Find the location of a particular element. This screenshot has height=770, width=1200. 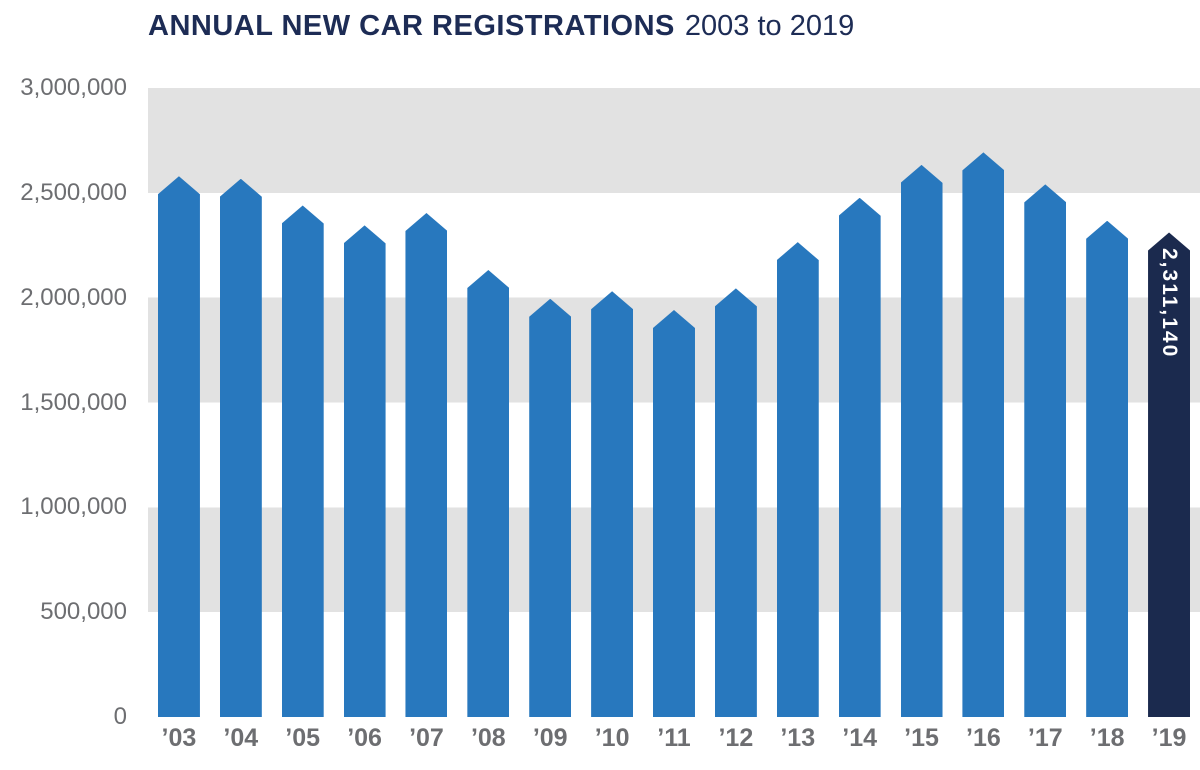

x-tick-label: ’08 is located at coordinates (488, 738).